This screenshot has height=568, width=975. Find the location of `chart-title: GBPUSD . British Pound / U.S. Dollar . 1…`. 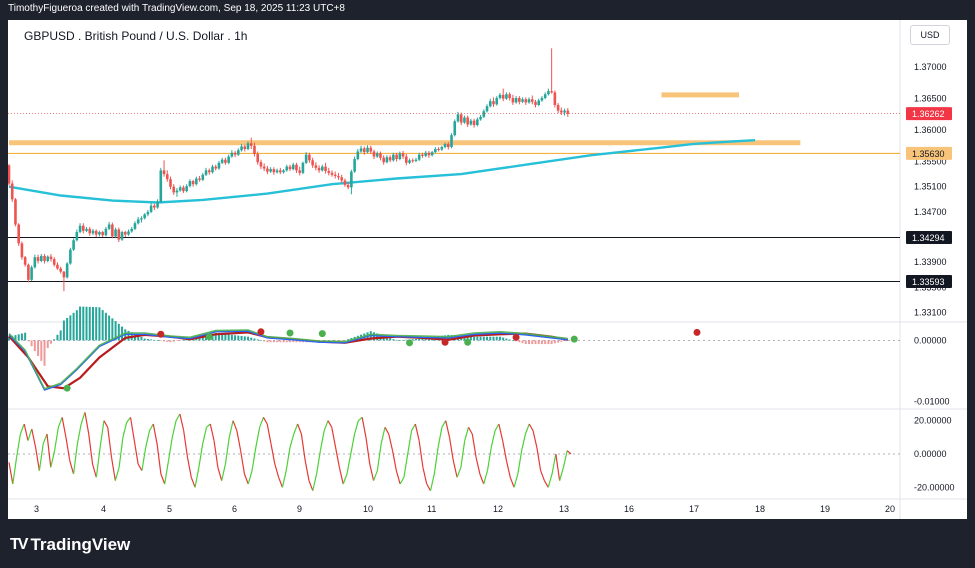

chart-title: GBPUSD . British Pound / U.S. Dollar . 1… is located at coordinates (136, 36).